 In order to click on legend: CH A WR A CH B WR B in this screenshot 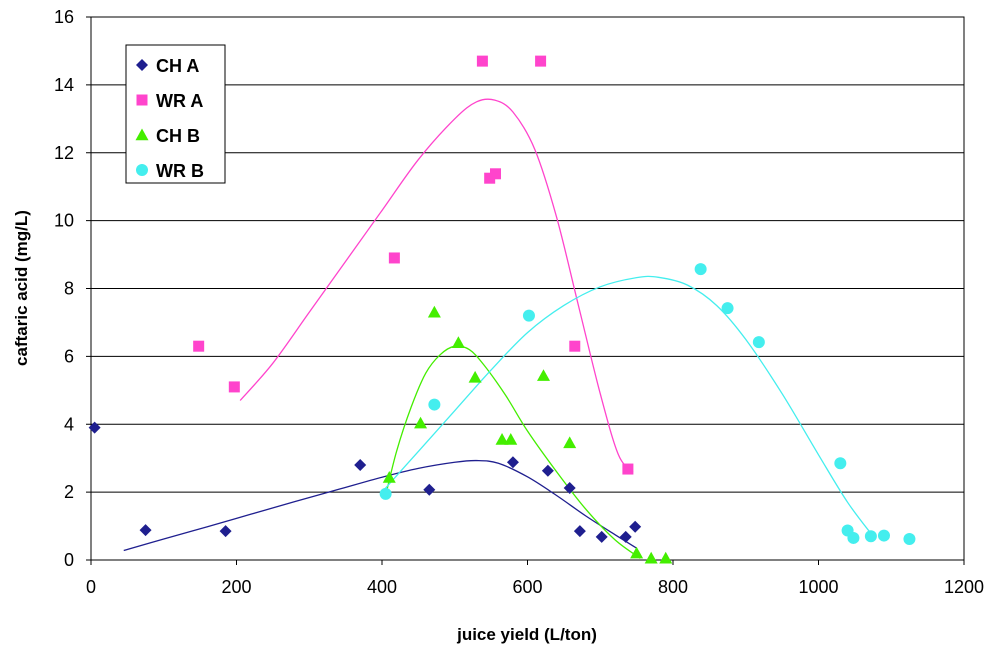, I will do `click(175, 114)`.